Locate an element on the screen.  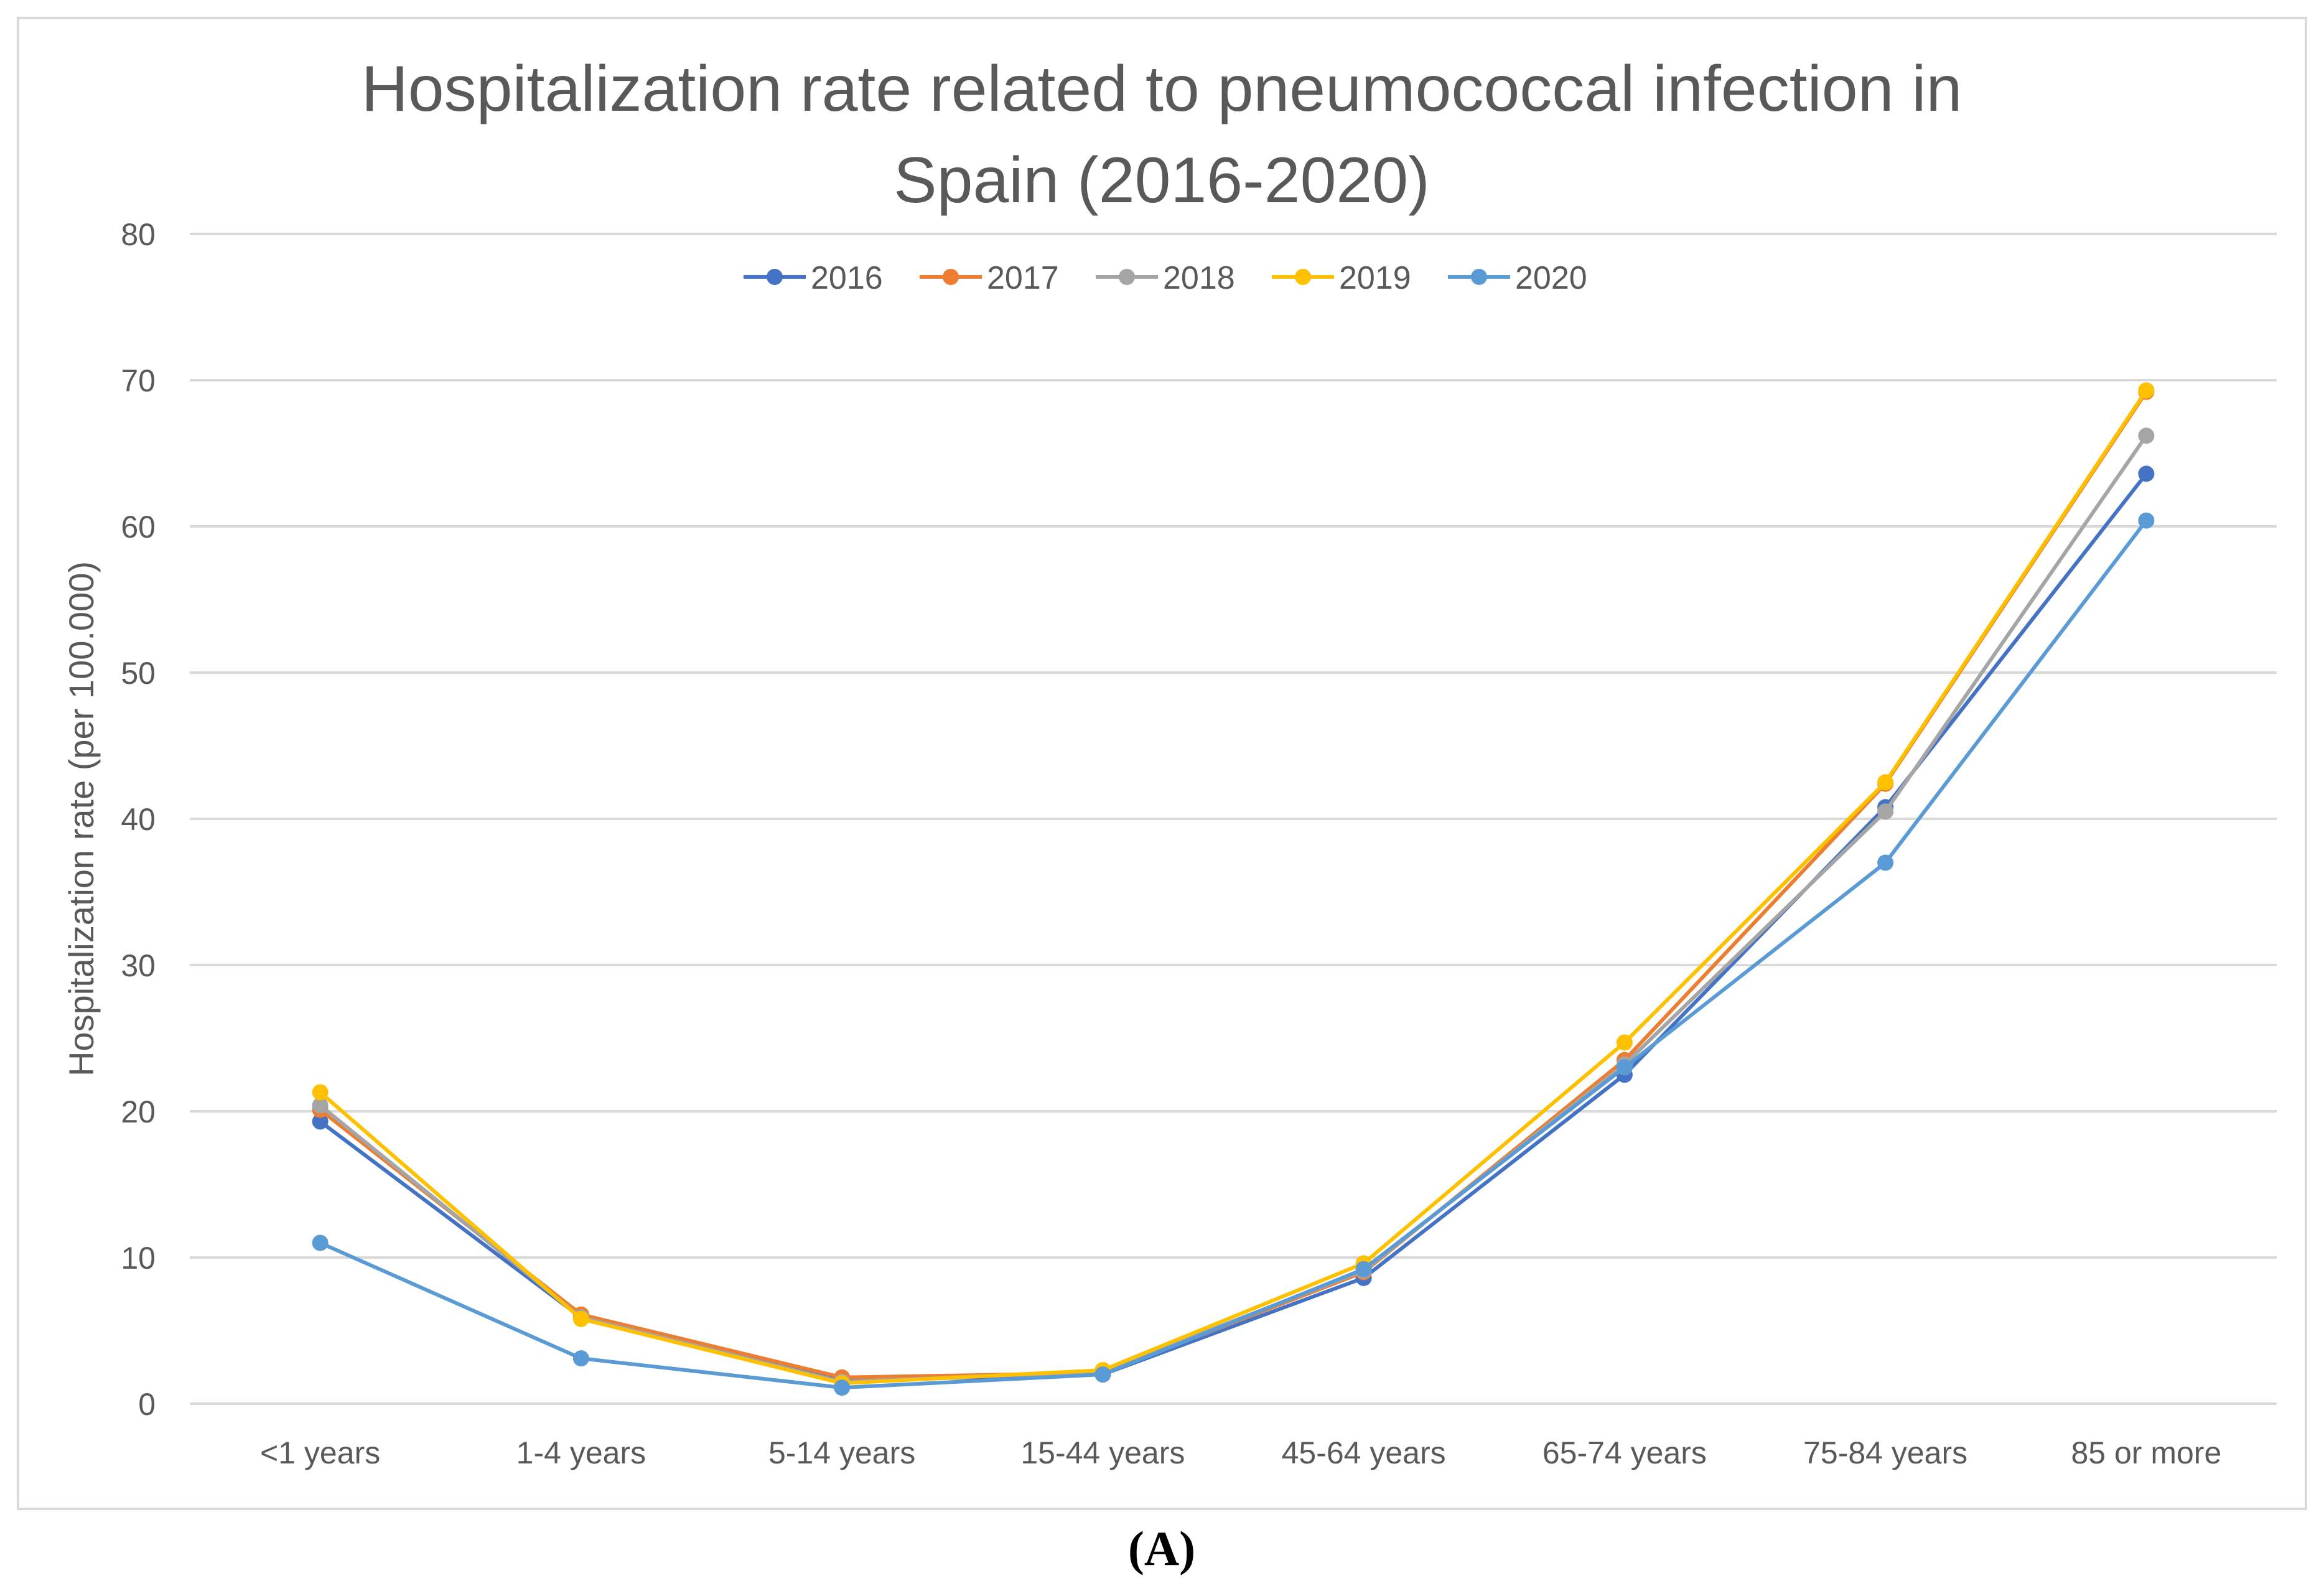
y-tick-label: 30 is located at coordinates (138, 965).